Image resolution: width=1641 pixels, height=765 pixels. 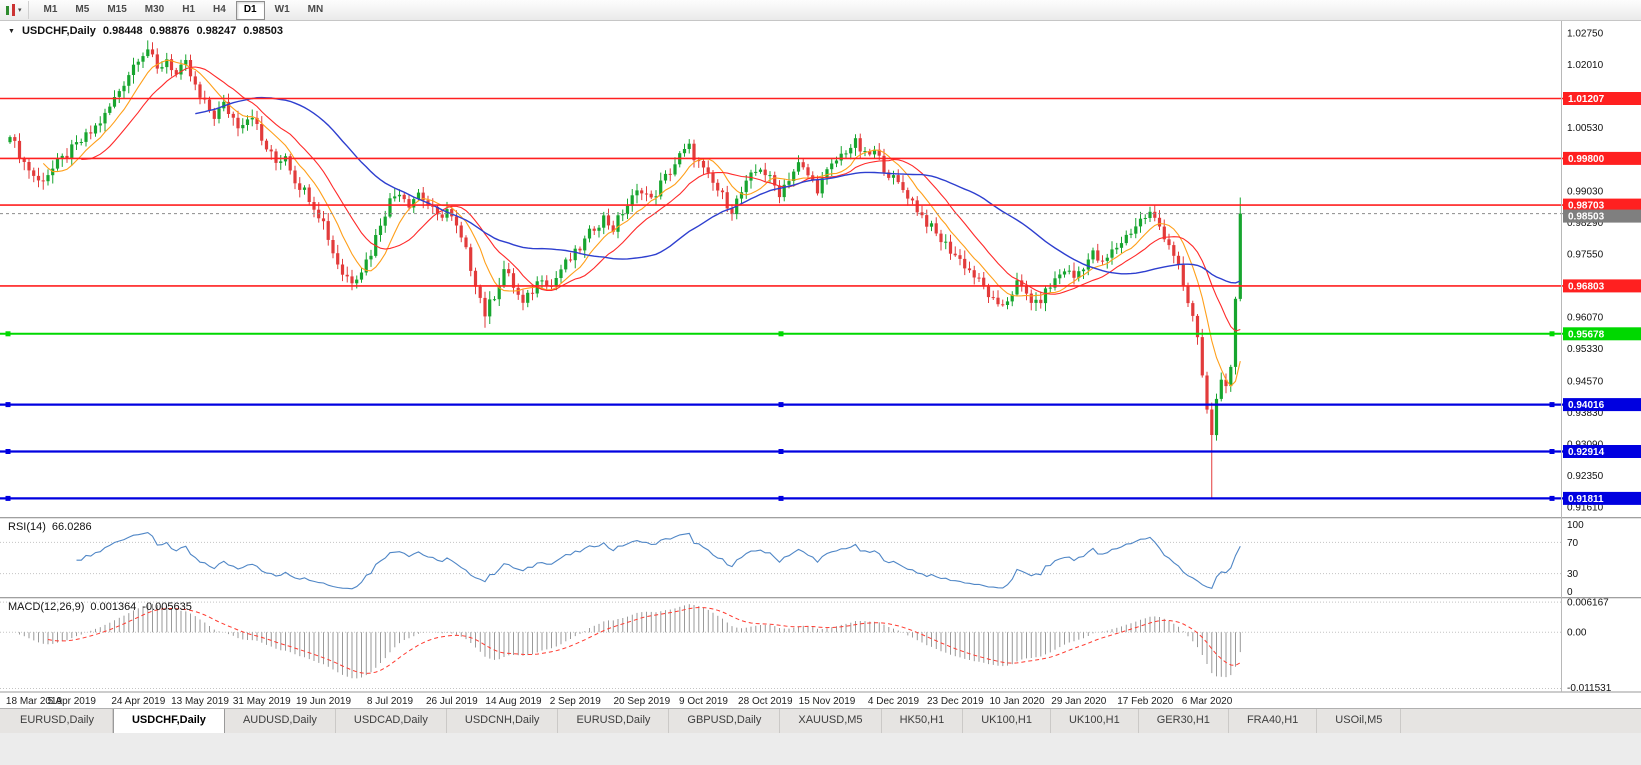 I want to click on date-axis-label: 26 Jul 2019, so click(x=452, y=701).